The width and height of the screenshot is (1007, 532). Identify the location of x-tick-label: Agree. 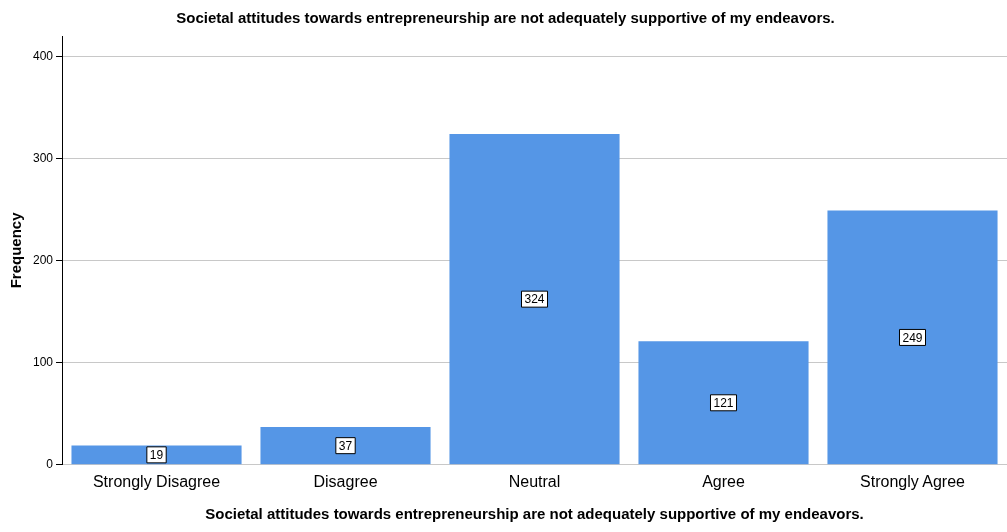
(723, 481).